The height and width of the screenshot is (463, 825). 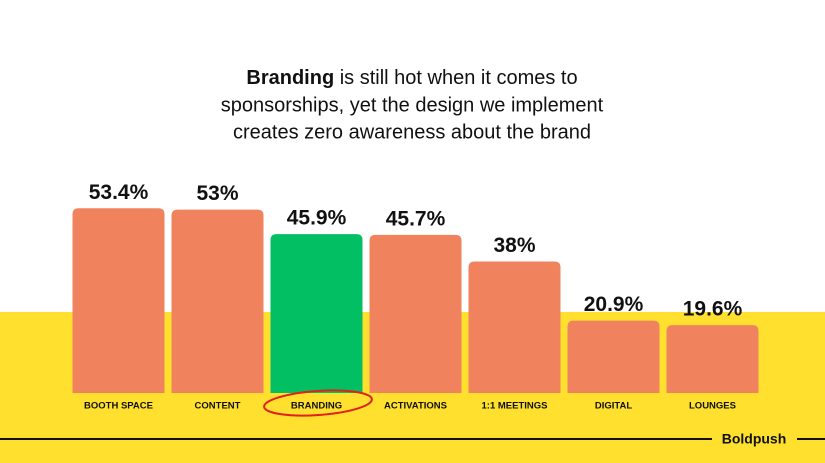 What do you see at coordinates (613, 406) in the screenshot?
I see `x-tick-label: DIGITAL` at bounding box center [613, 406].